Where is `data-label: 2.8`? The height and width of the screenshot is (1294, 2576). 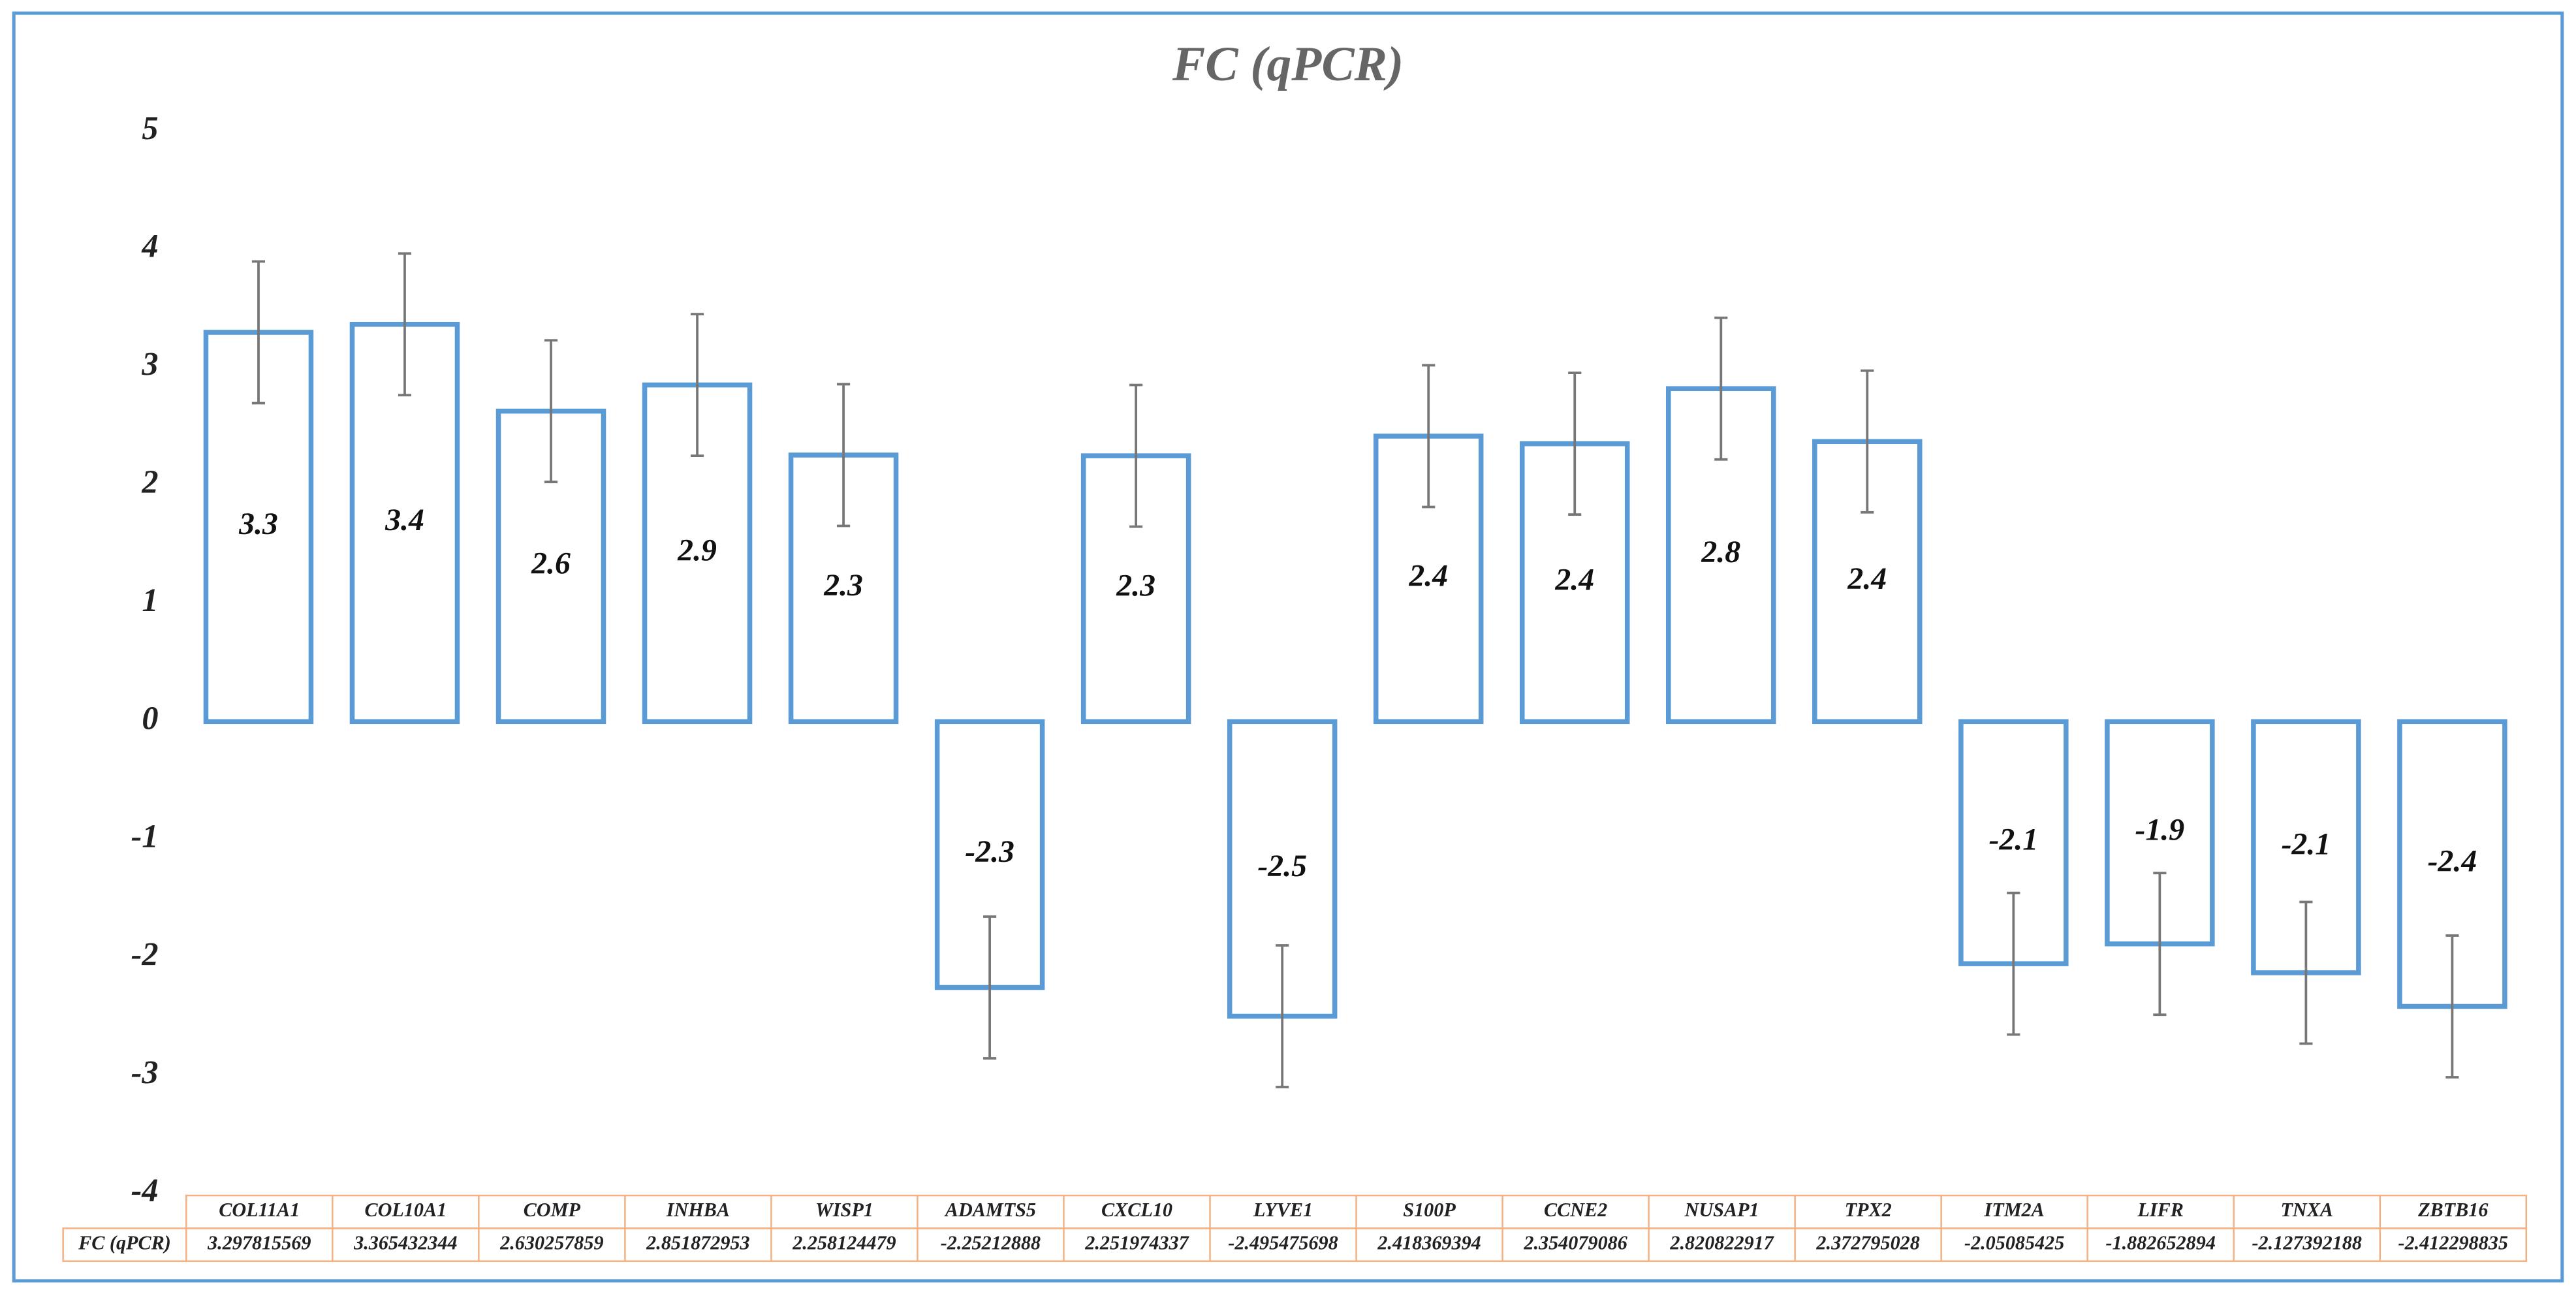 data-label: 2.8 is located at coordinates (1720, 552).